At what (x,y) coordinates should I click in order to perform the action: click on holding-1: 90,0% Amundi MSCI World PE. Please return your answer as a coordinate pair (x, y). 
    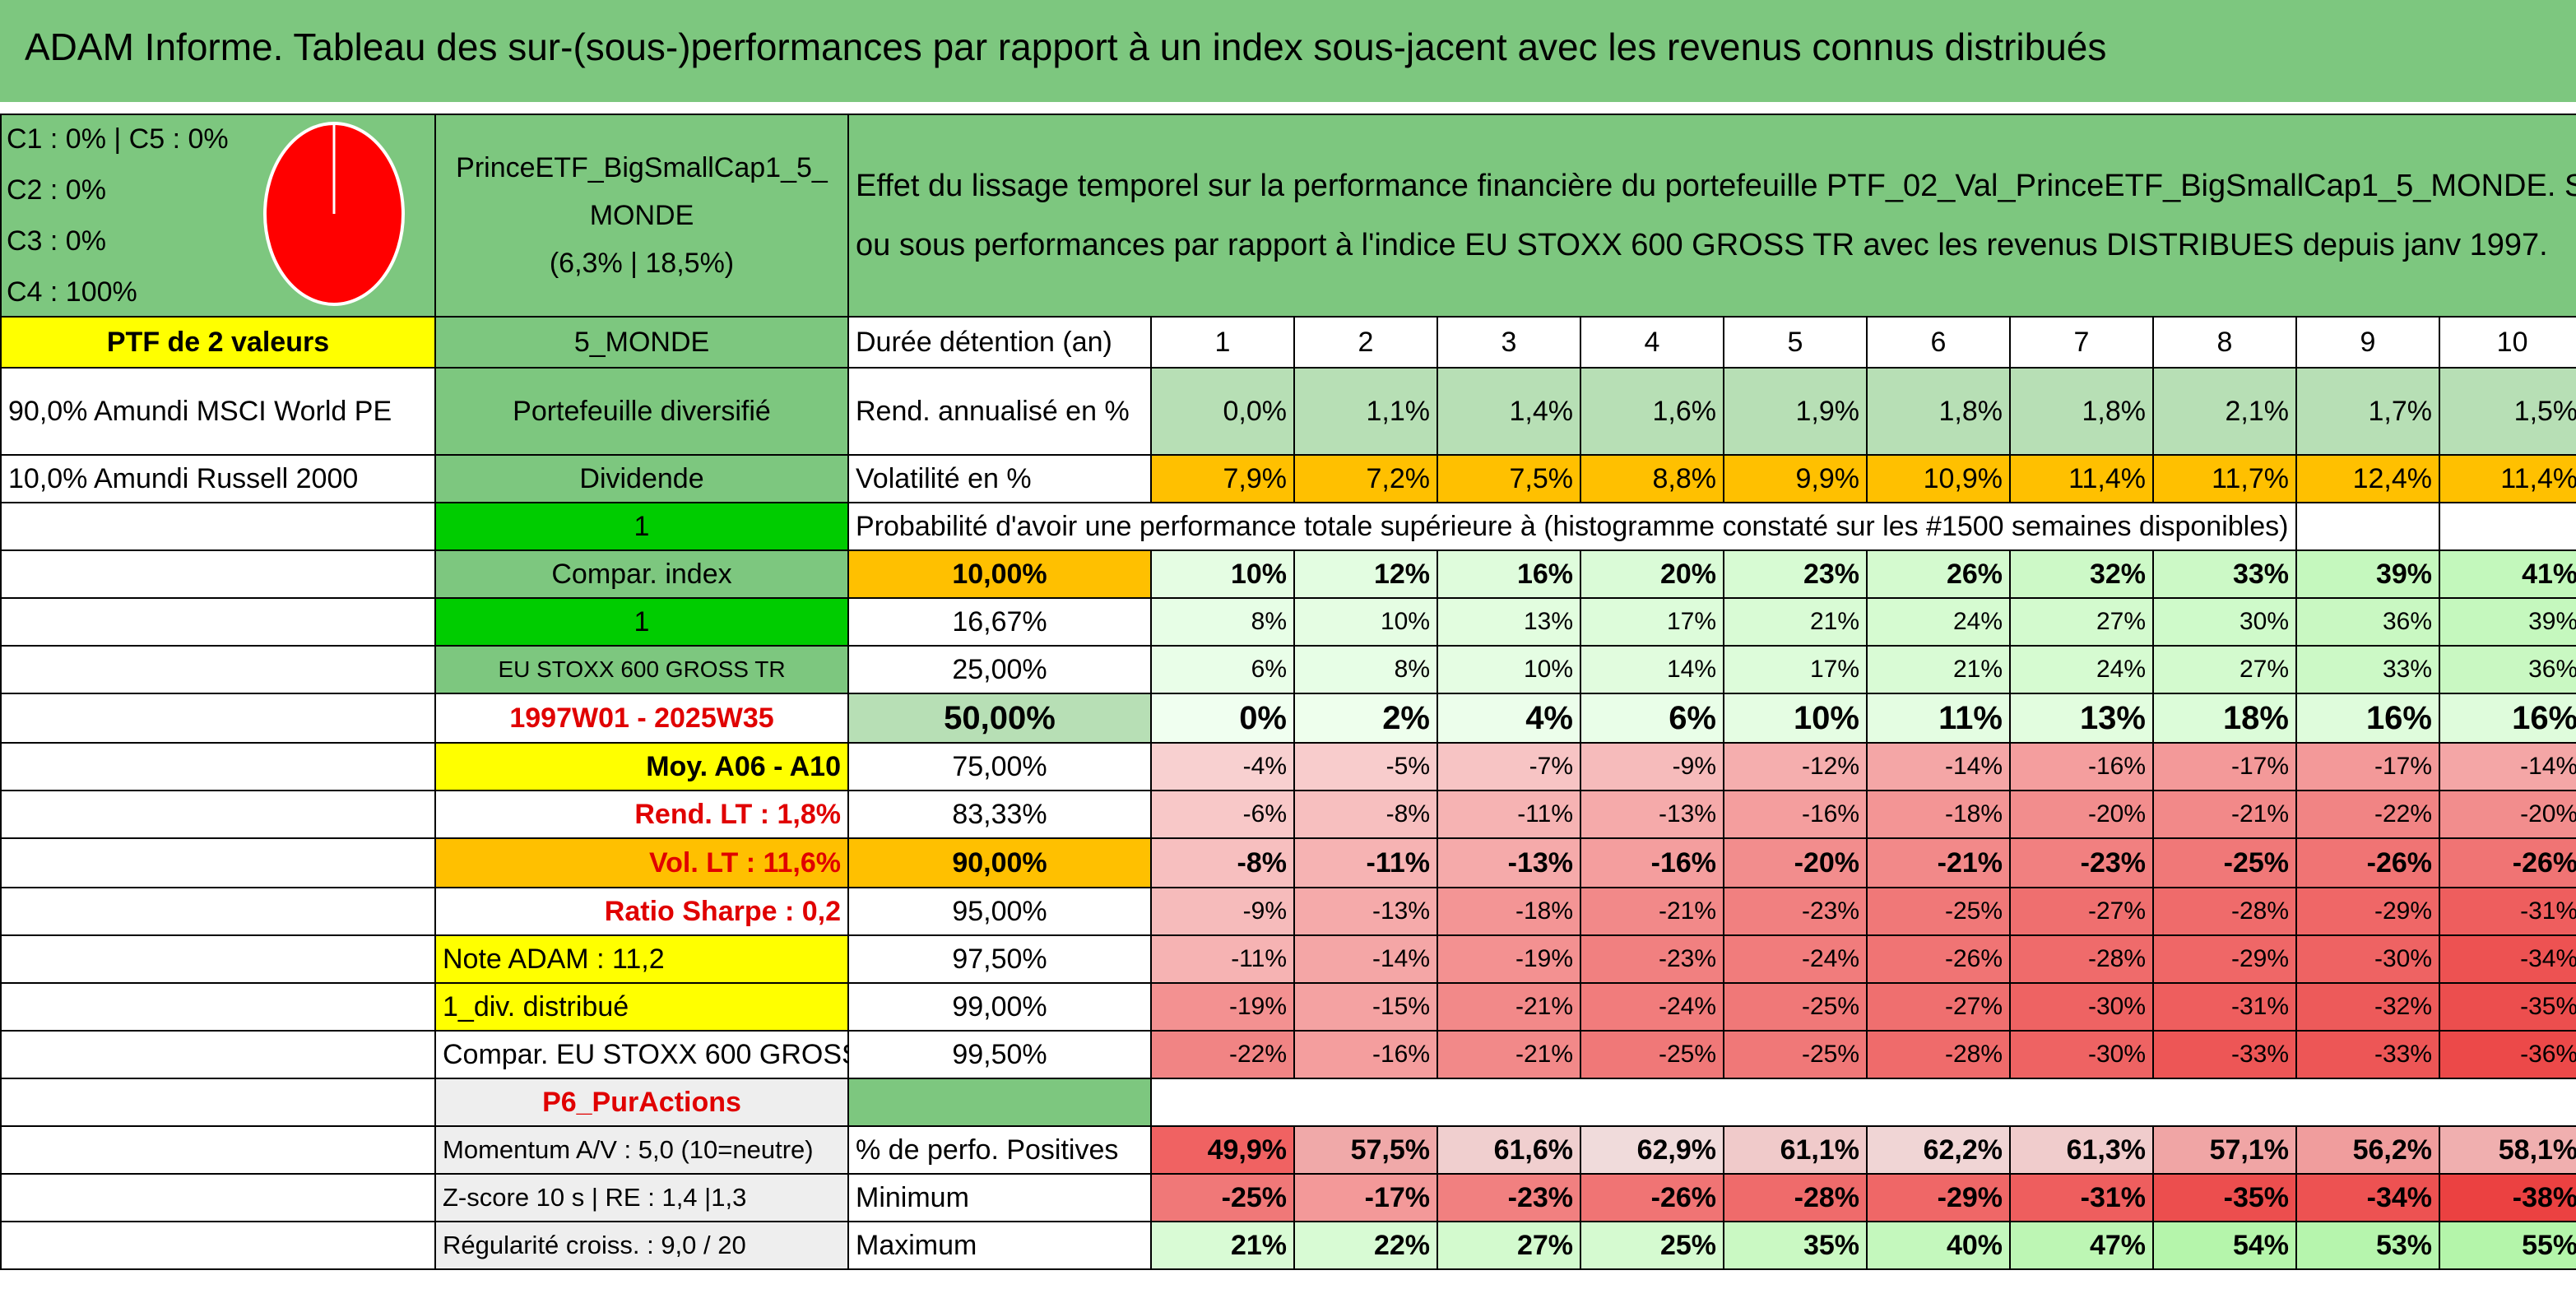
    Looking at the image, I should click on (218, 411).